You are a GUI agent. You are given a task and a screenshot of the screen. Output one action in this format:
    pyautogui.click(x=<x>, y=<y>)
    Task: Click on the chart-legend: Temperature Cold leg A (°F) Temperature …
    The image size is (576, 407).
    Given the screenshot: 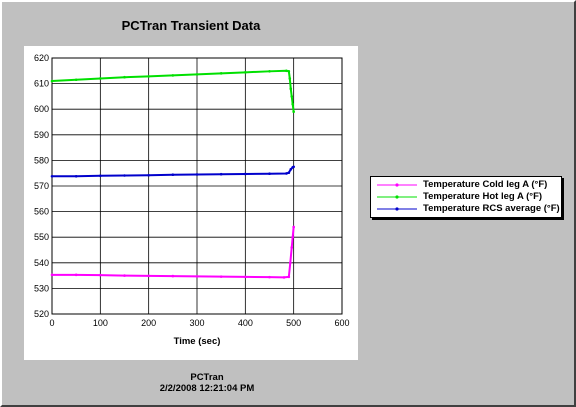 What is the action you would take?
    pyautogui.click(x=466, y=197)
    